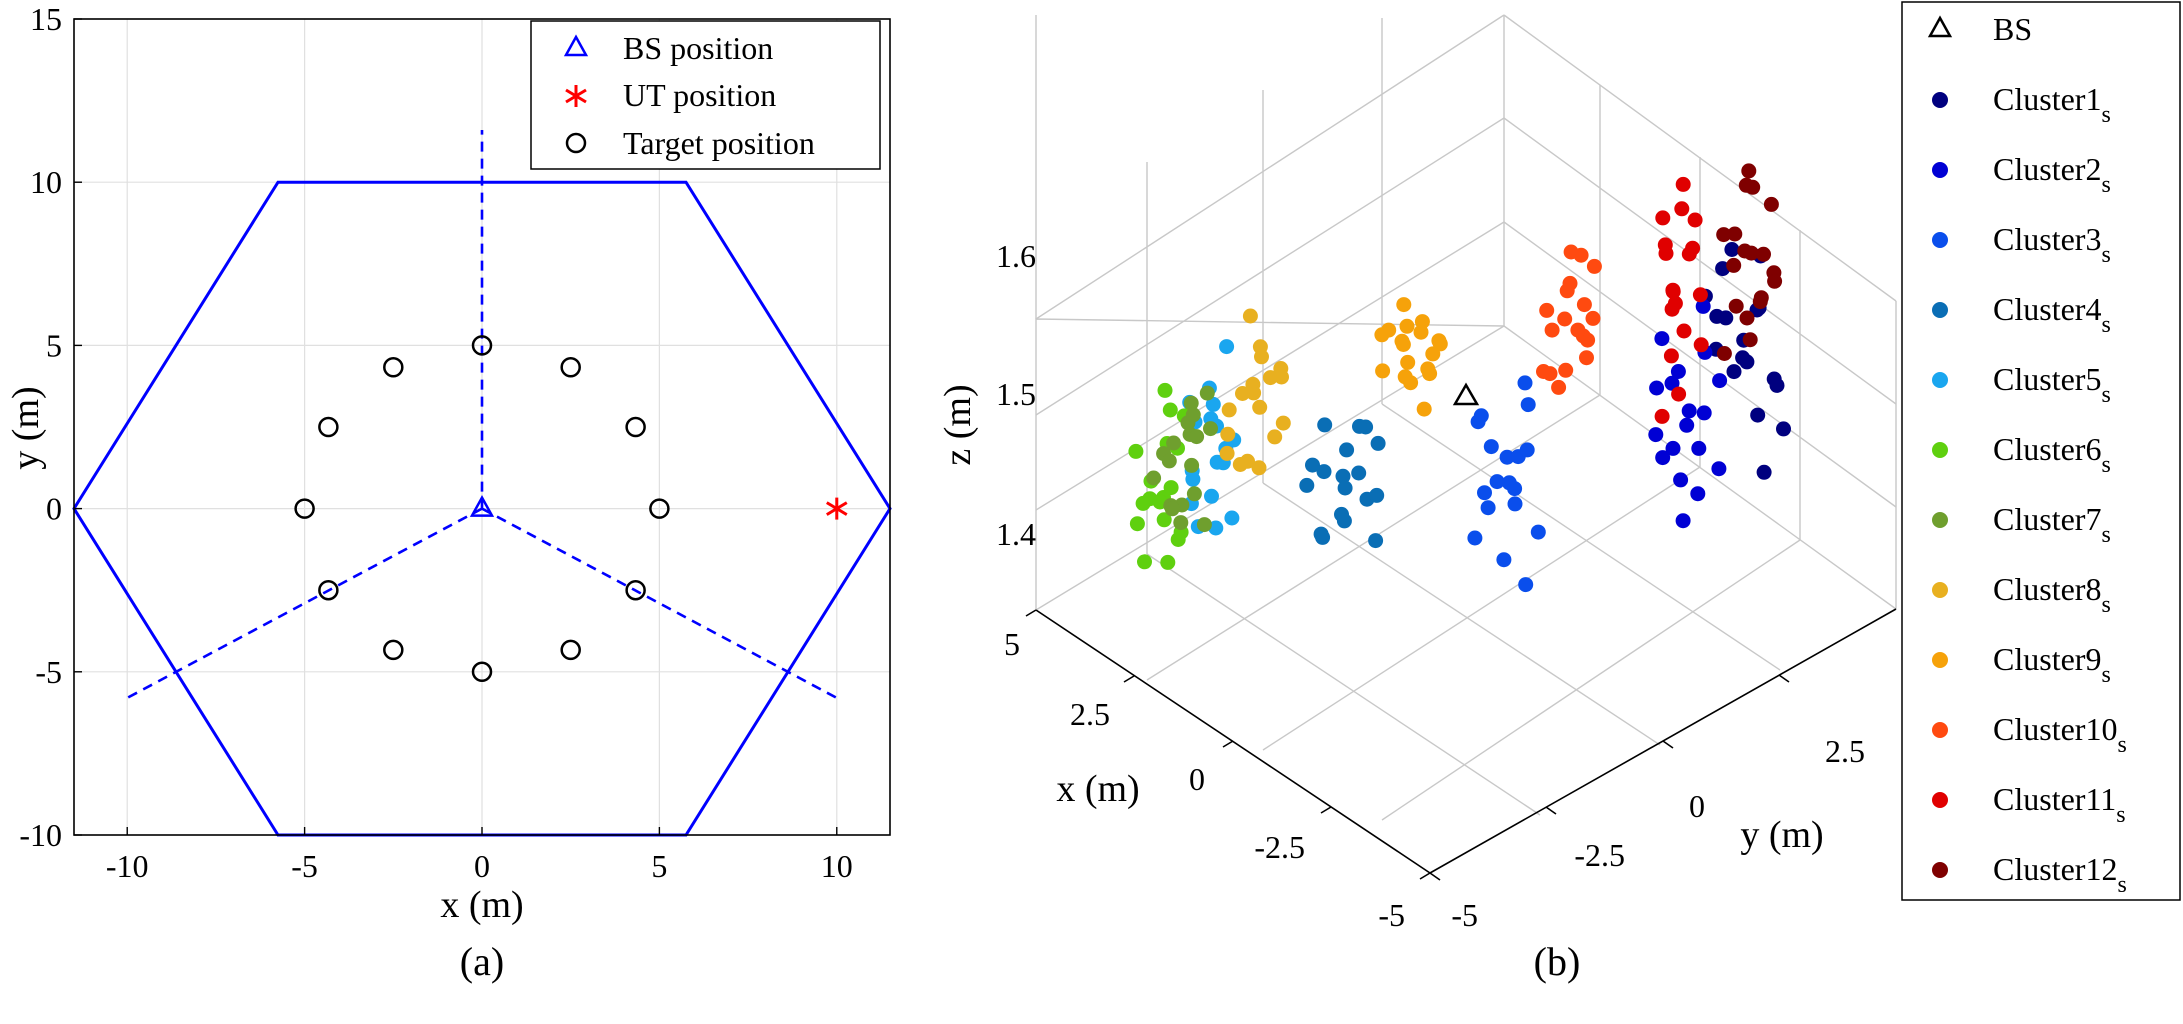  I want to click on y-tick-label: -10, so click(40, 835).